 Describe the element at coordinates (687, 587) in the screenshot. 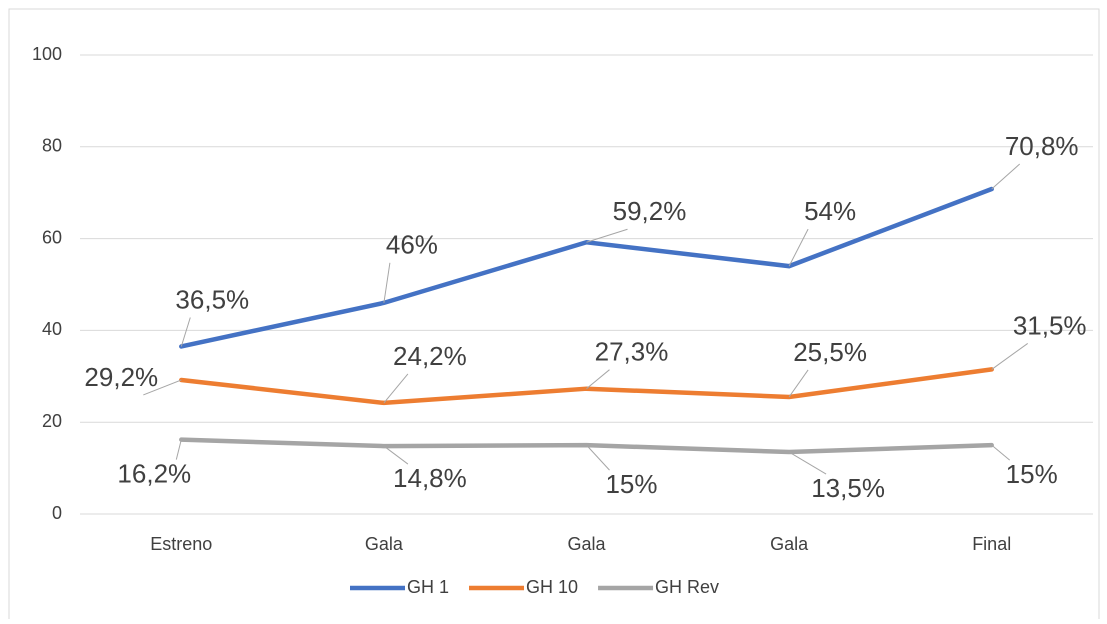

I see `legend-label: GH Rev` at that location.